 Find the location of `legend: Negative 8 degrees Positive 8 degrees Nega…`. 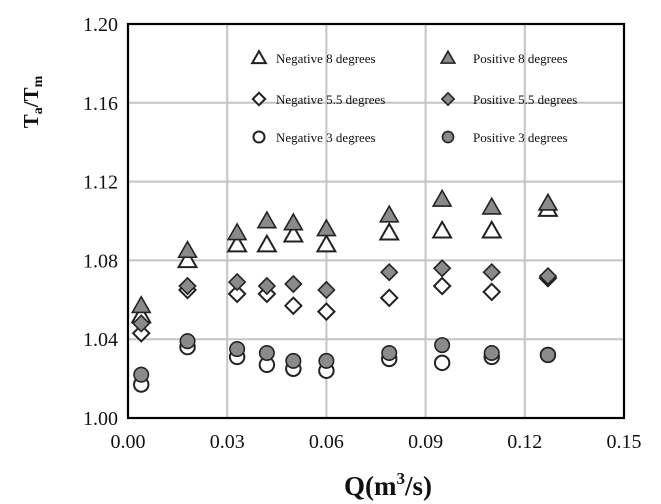

legend: Negative 8 degrees Positive 8 degrees Nega… is located at coordinates (413, 97).